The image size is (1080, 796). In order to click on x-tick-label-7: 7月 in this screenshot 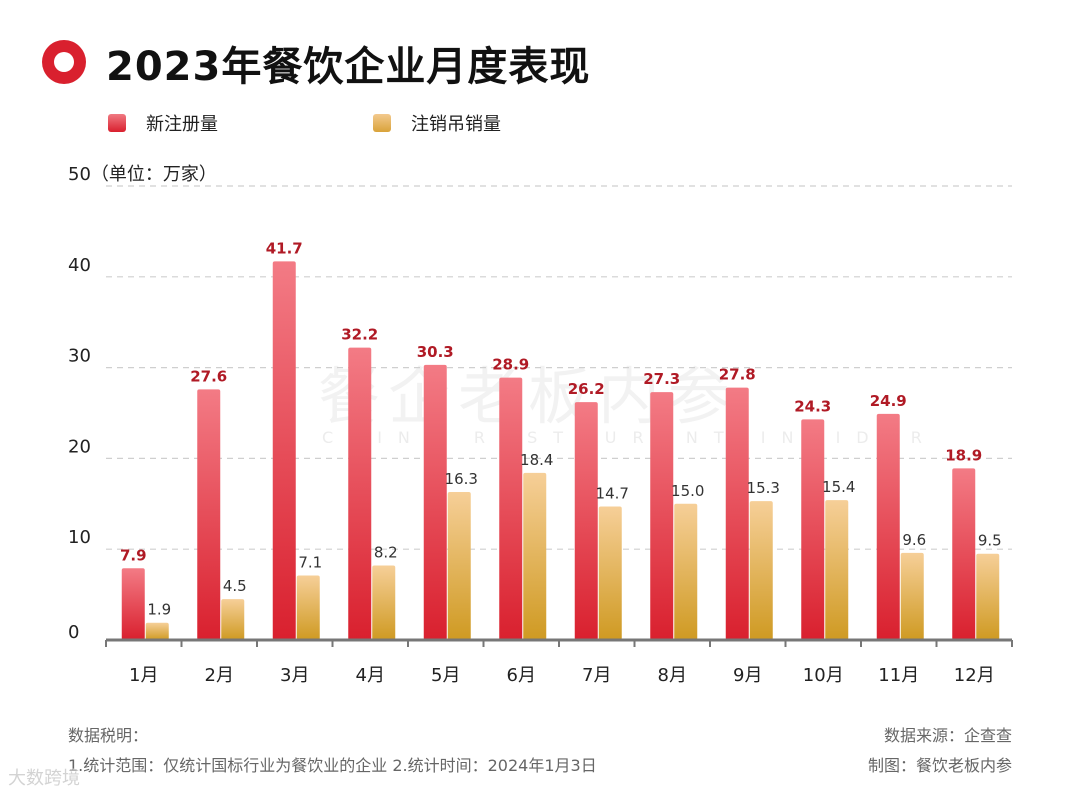, I will do `click(596, 675)`.